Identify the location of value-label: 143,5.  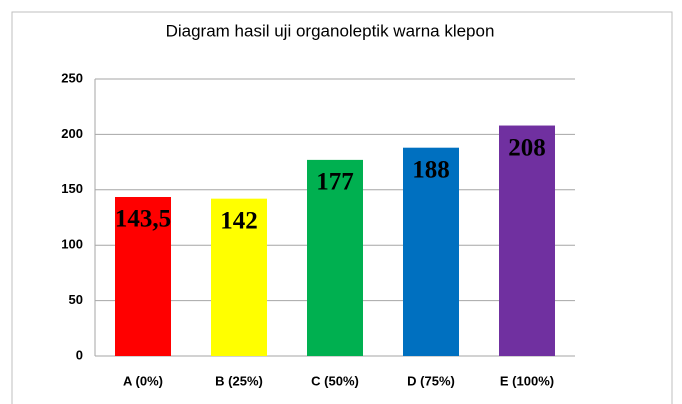
(143, 219).